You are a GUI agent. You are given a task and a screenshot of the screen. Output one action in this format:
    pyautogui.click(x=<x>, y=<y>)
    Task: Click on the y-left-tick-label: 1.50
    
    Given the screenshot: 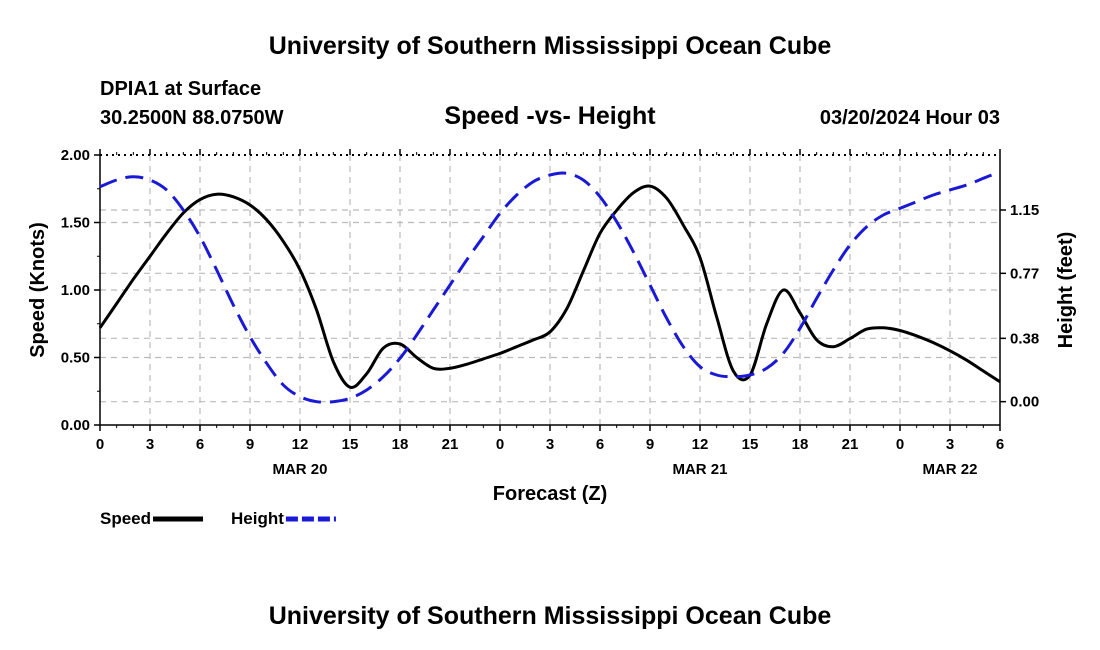 What is the action you would take?
    pyautogui.click(x=75, y=223)
    